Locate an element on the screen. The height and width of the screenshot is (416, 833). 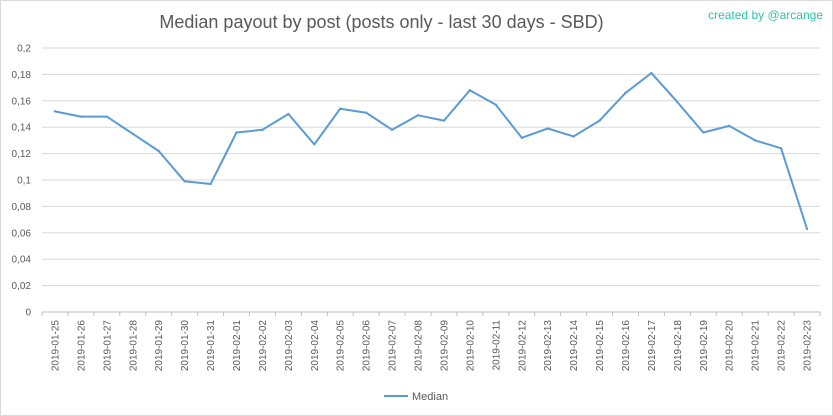
x-tick-label: 2019-02-10 is located at coordinates (470, 346).